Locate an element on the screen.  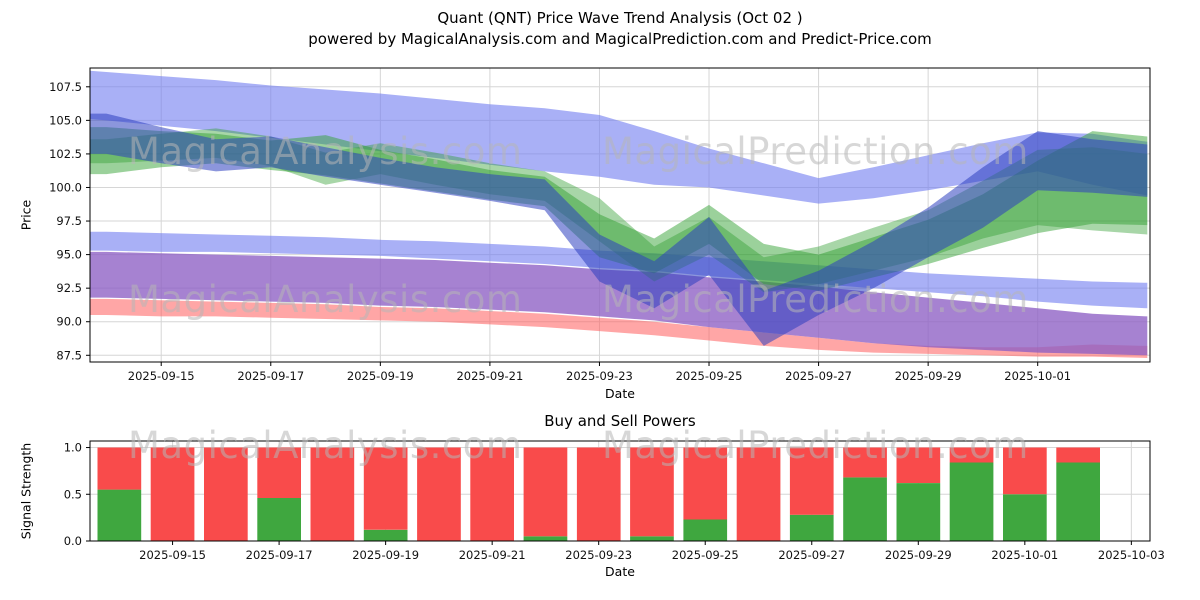
svg-text: 102.5 is located at coordinates (65, 154).